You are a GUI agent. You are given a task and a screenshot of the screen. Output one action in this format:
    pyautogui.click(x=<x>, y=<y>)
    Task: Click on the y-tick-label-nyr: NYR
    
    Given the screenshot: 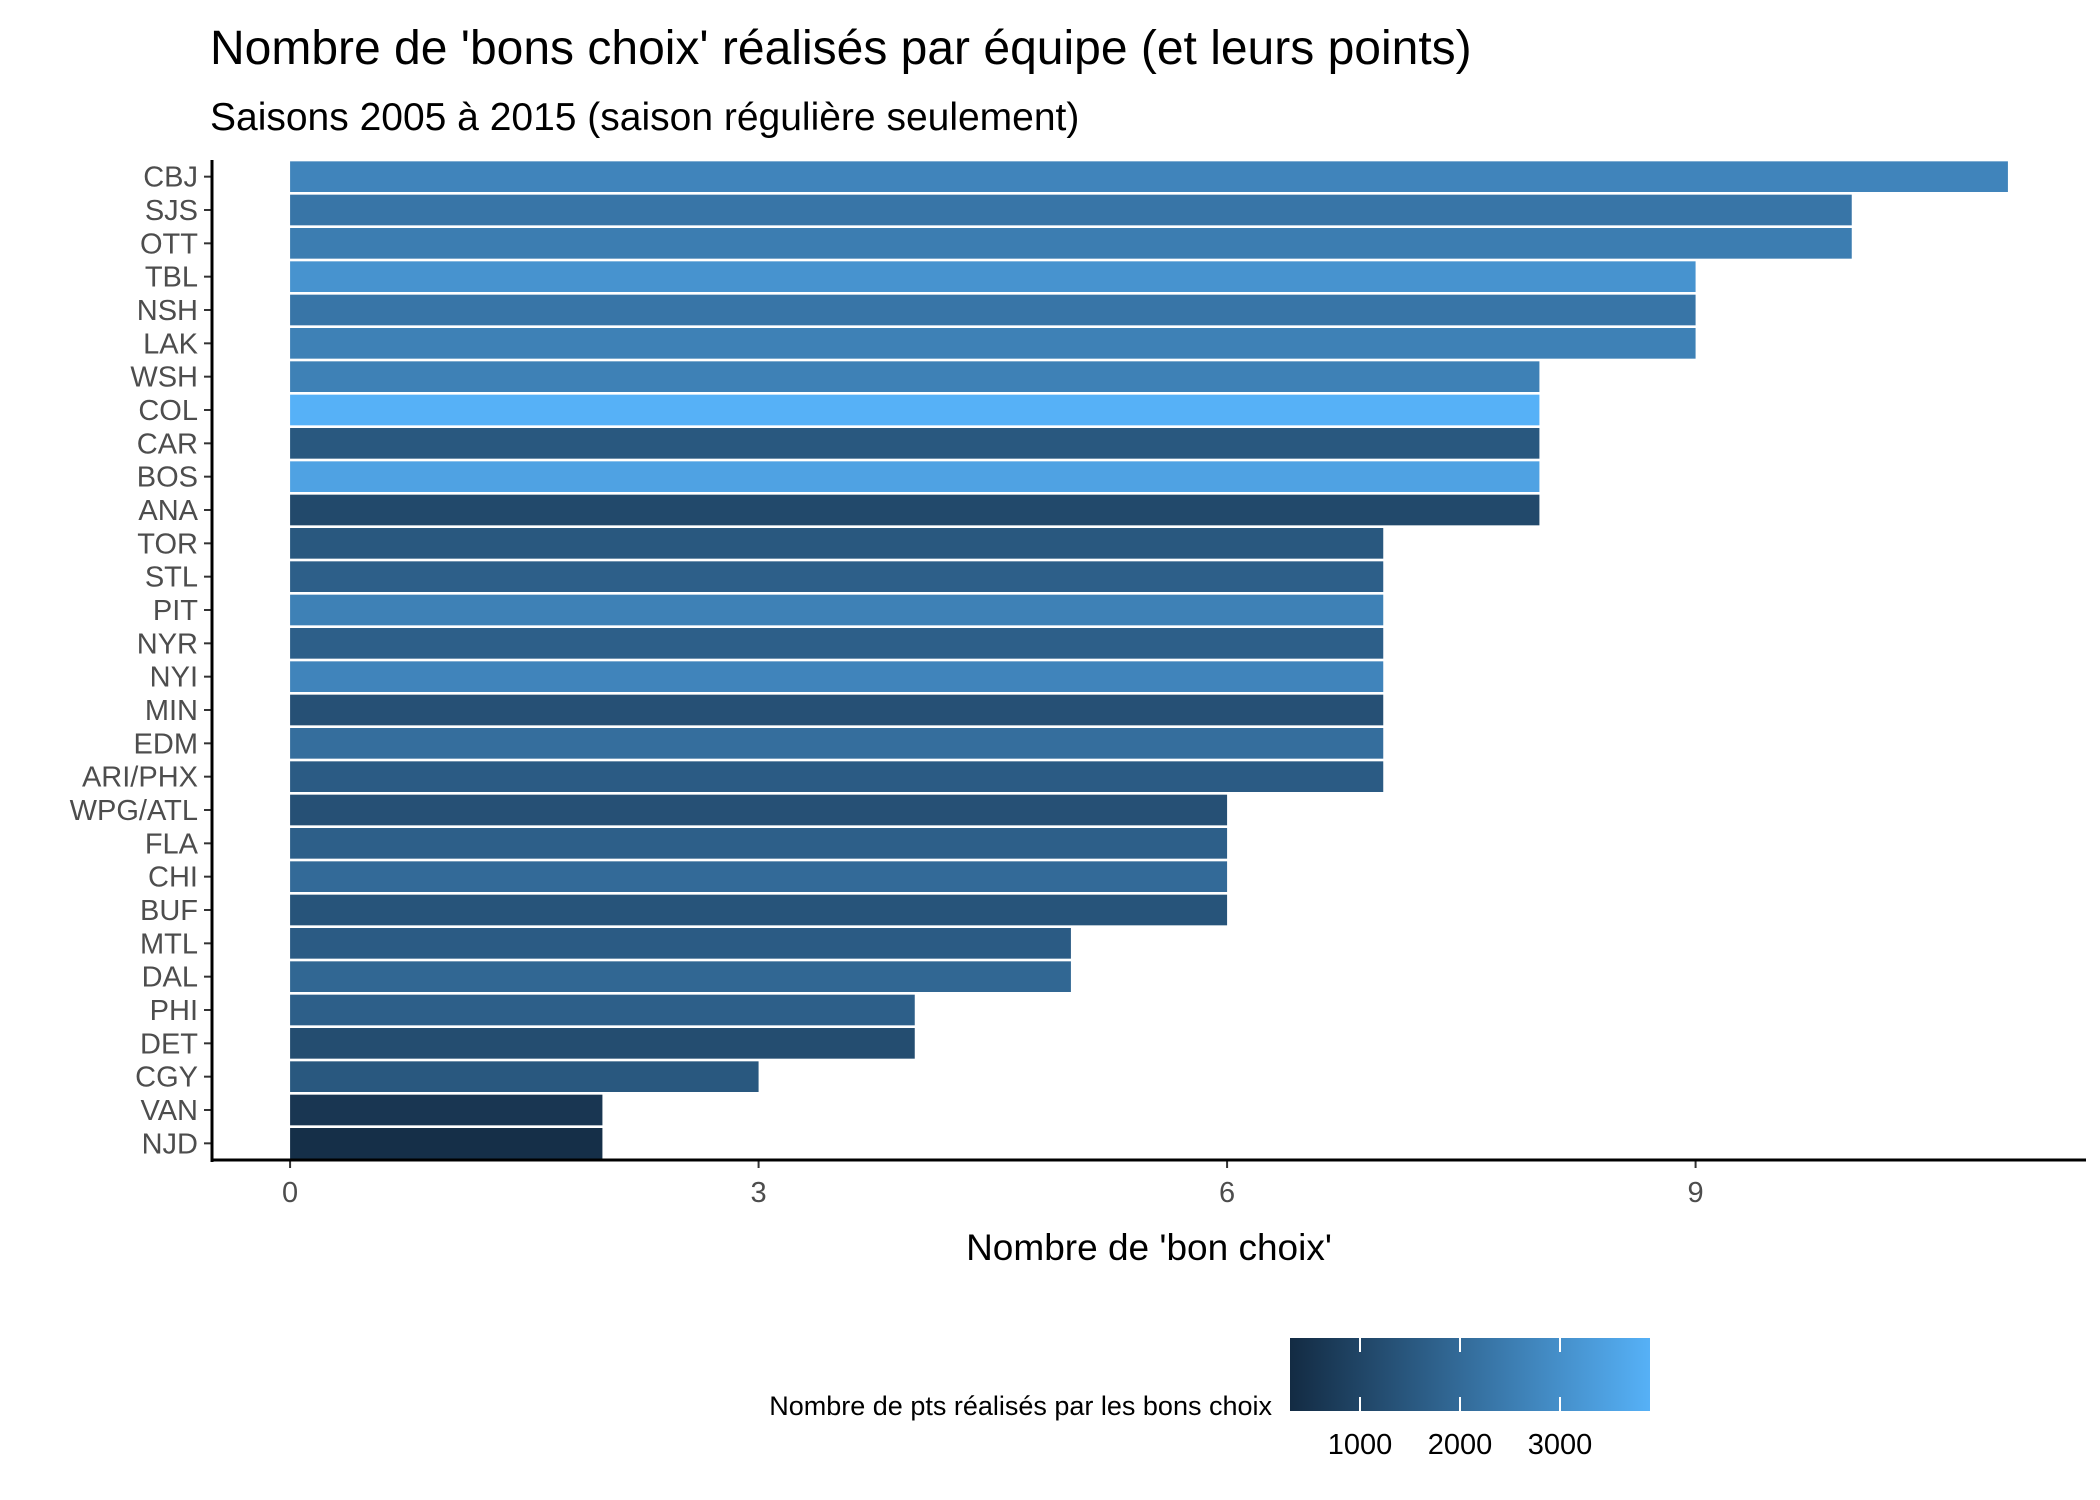 What is the action you would take?
    pyautogui.click(x=167, y=644)
    